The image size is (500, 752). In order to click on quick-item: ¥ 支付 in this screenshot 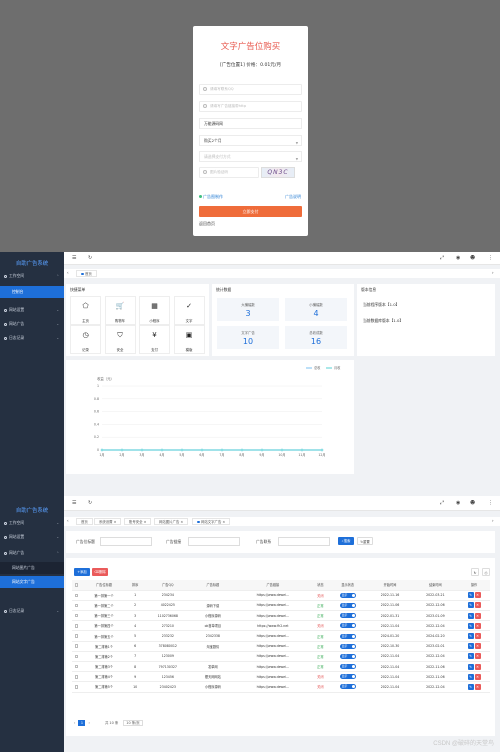, I will do `click(154, 339)`.